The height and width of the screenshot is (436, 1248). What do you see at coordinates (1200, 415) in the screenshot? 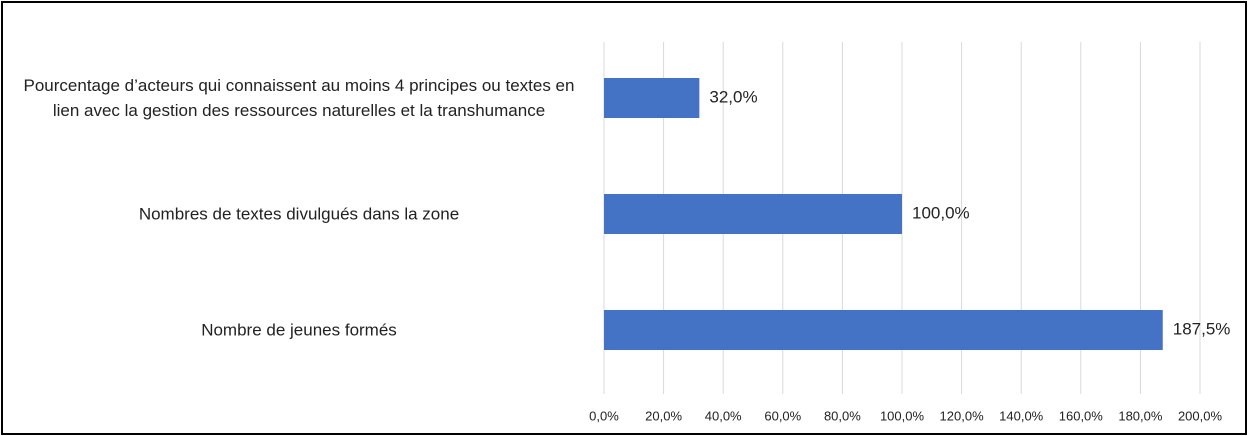
I see `x-tick-label: 200,0%` at bounding box center [1200, 415].